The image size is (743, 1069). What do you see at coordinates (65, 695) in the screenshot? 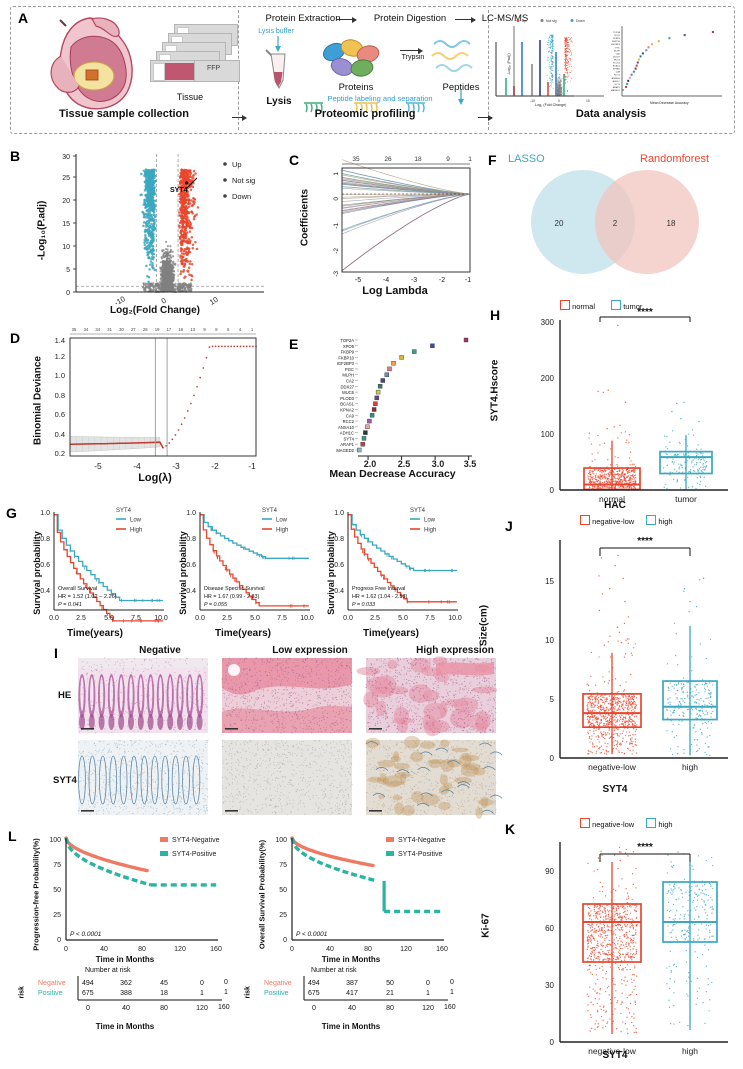
I see `panel-i-row-1: HE` at bounding box center [65, 695].